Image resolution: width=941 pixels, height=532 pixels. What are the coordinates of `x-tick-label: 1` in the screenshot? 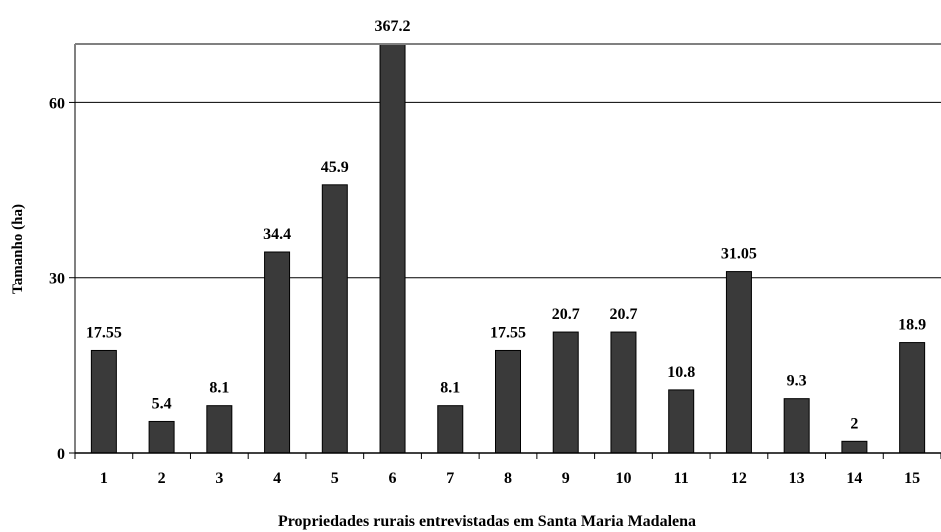 It's located at (104, 478).